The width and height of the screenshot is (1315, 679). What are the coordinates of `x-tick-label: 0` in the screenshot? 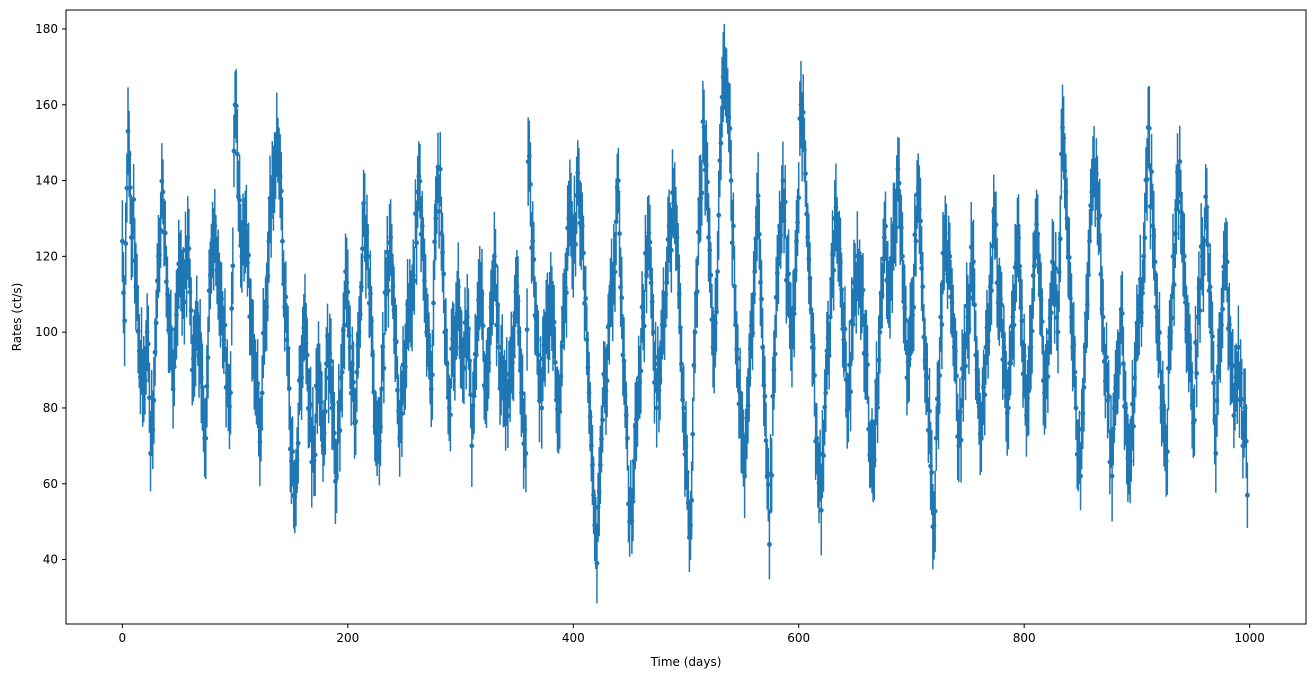 It's located at (123, 638).